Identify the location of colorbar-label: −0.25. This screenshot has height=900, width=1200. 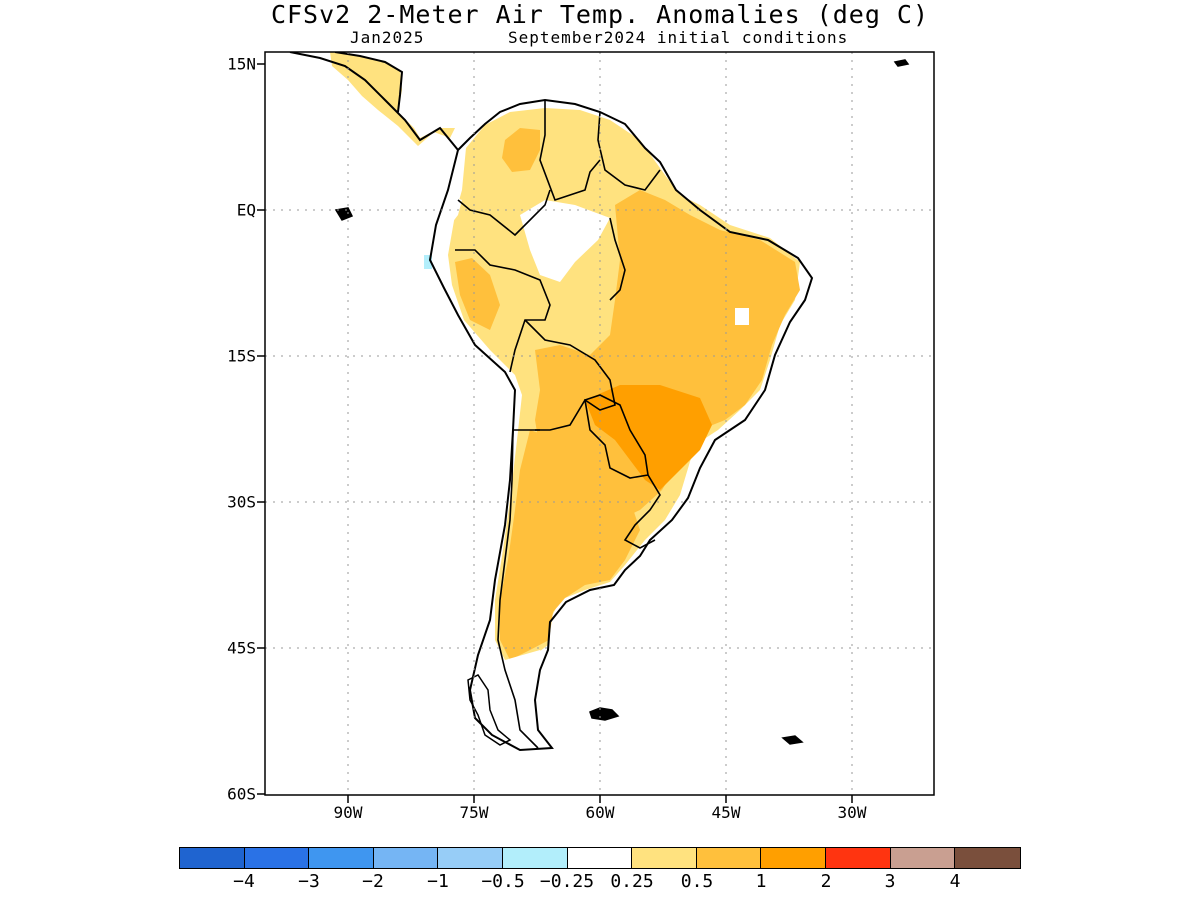
(567, 881).